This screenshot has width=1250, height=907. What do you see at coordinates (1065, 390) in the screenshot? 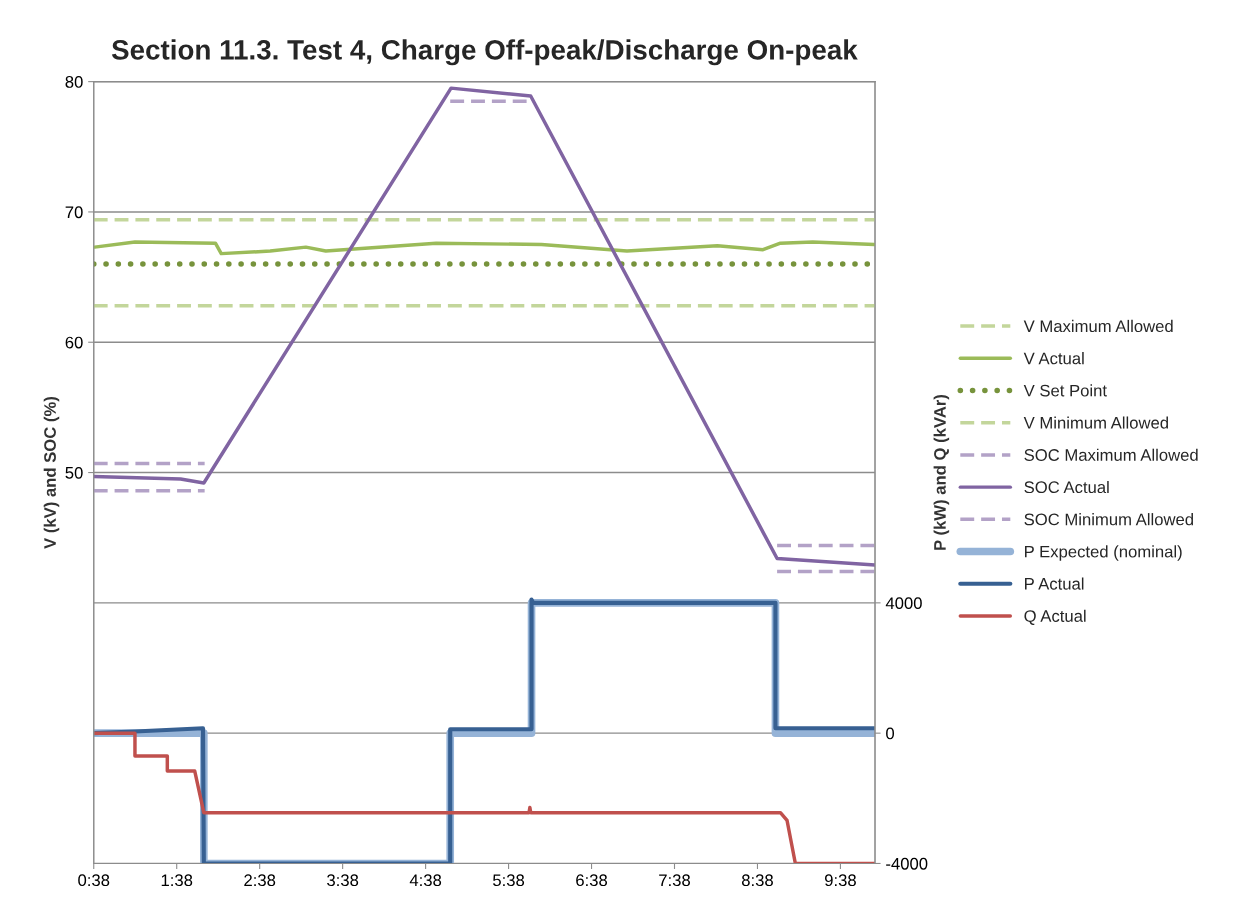
I see `legend-label: V Set Point` at bounding box center [1065, 390].